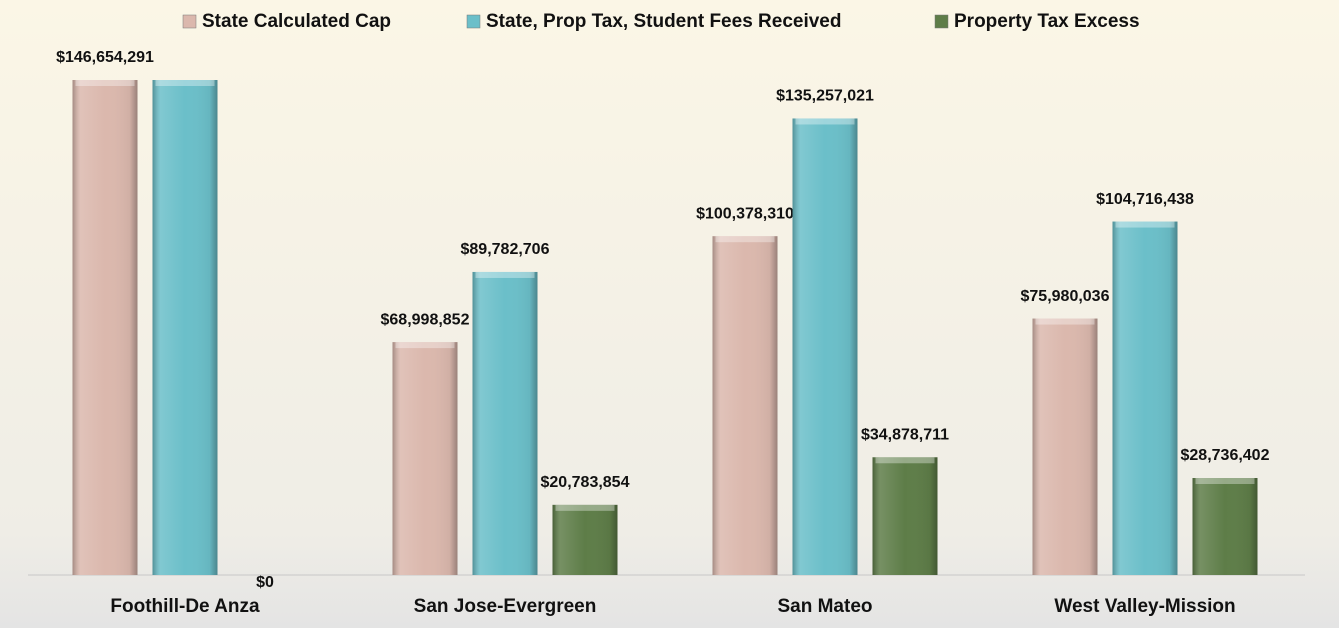  What do you see at coordinates (1145, 199) in the screenshot?
I see `data-label: $104,716,438` at bounding box center [1145, 199].